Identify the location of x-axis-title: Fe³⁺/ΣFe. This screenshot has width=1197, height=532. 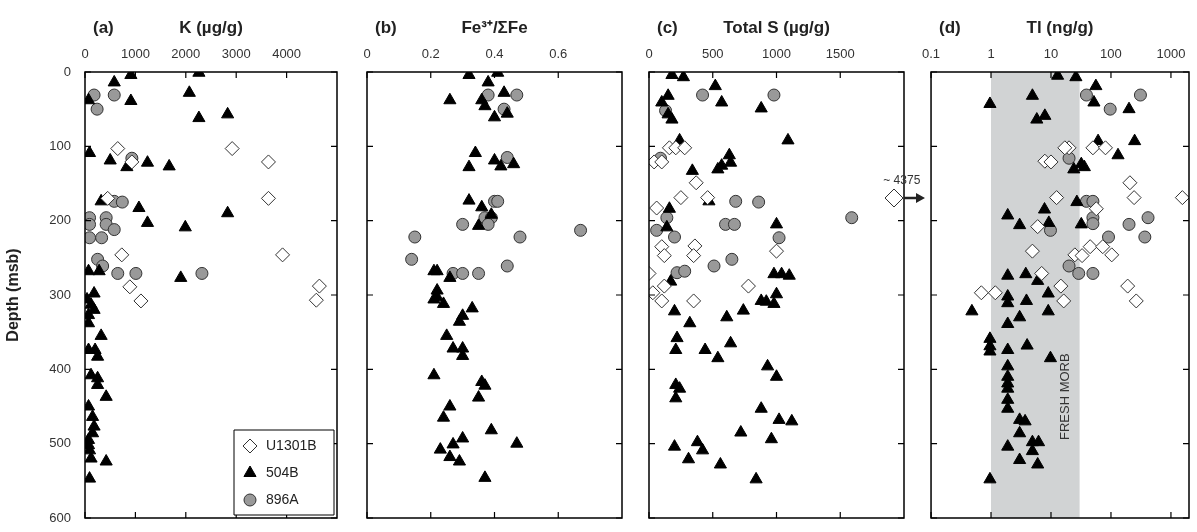
(494, 27).